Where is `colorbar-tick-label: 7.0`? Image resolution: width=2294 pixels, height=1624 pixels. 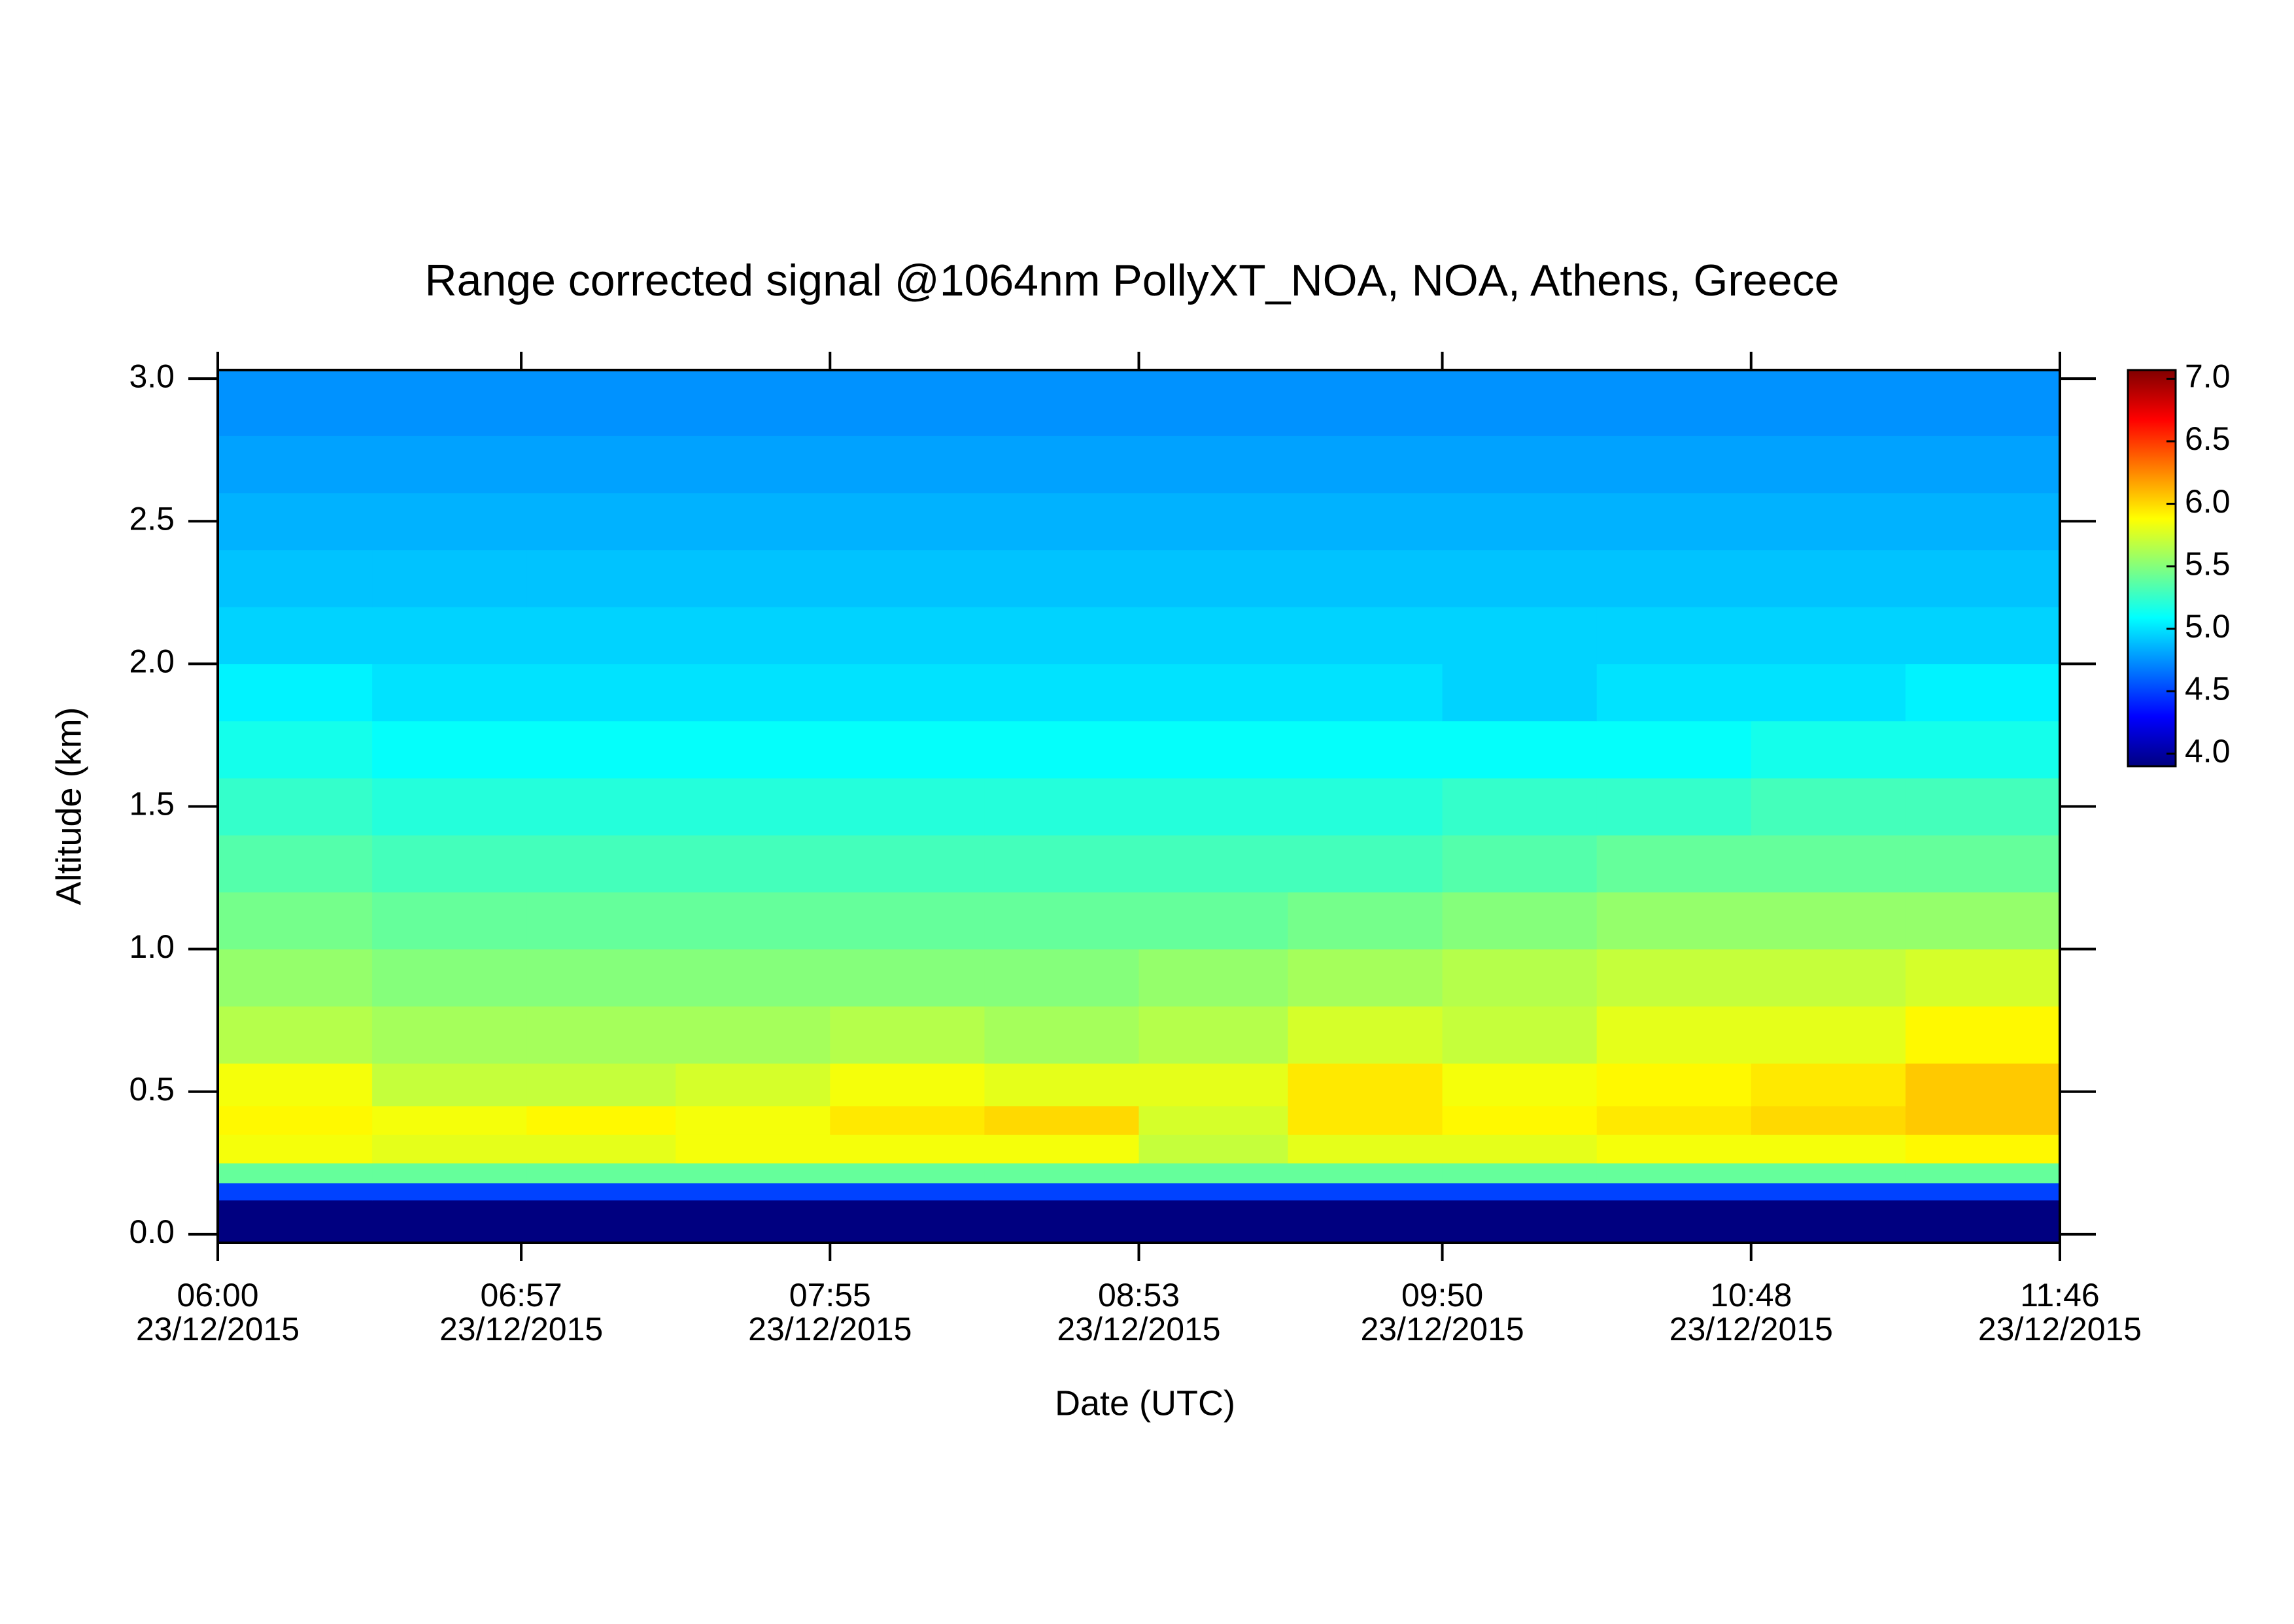 colorbar-tick-label: 7.0 is located at coordinates (2208, 376).